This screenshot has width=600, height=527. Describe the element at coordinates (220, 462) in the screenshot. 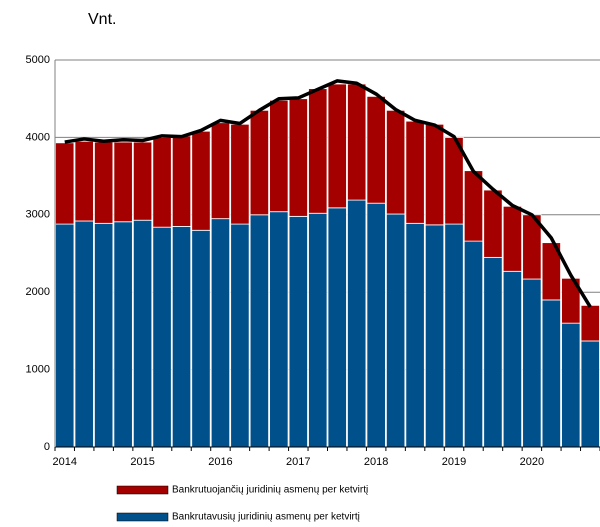

I see `x-tick-label: 2016` at that location.